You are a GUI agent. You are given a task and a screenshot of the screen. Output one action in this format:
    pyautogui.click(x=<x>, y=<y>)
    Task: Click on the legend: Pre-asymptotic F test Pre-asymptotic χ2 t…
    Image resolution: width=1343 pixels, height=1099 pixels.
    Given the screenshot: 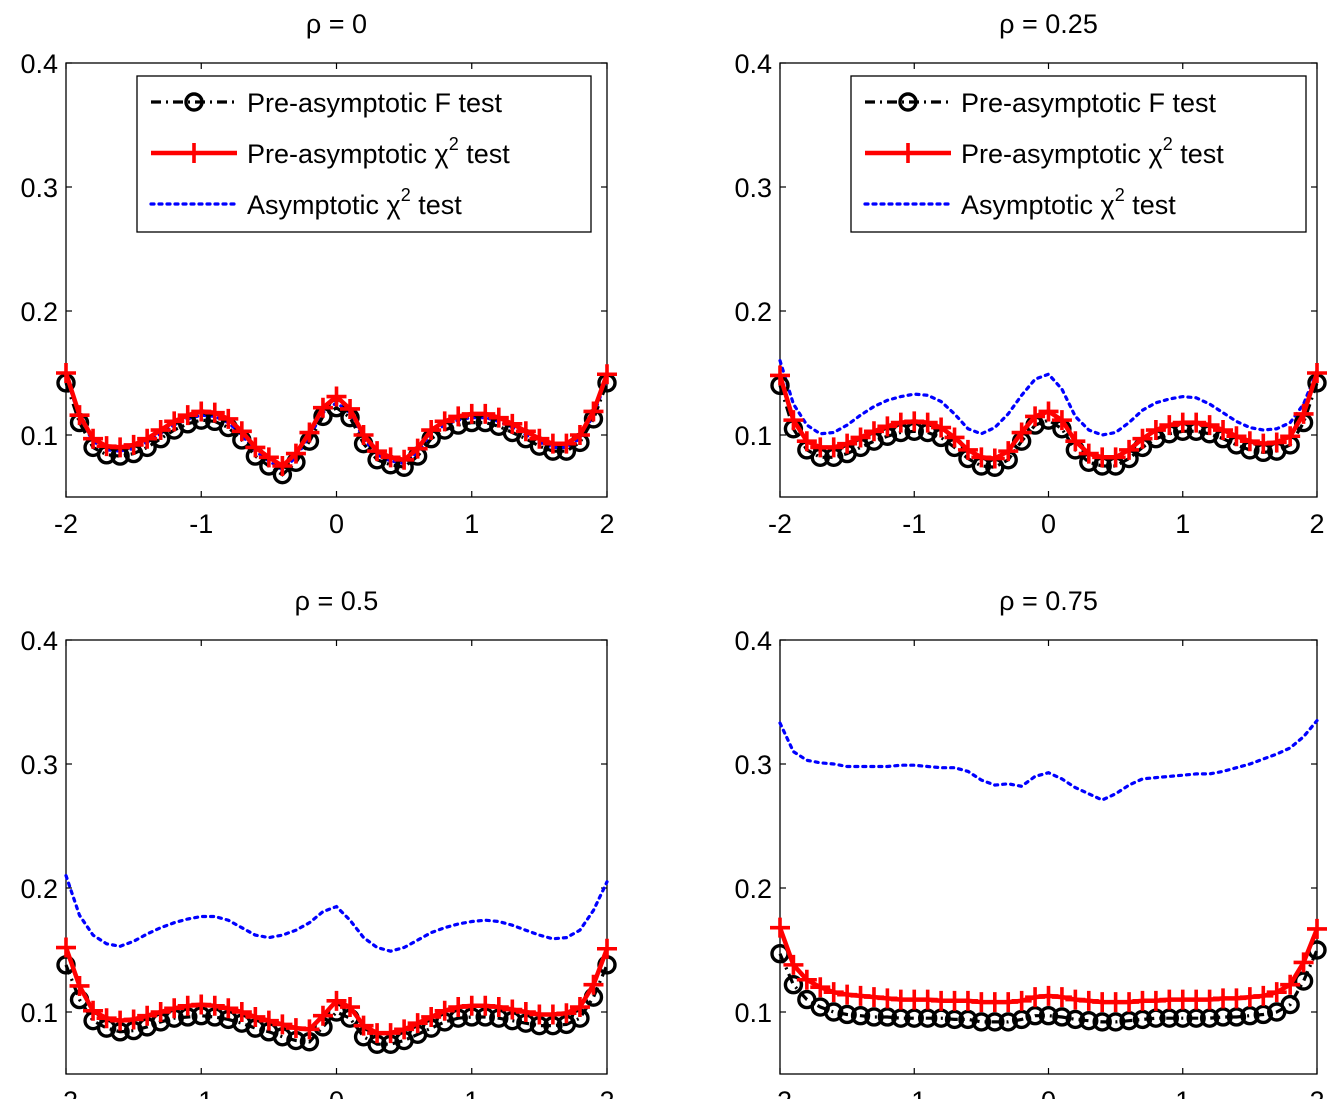 What is the action you would take?
    pyautogui.click(x=364, y=154)
    